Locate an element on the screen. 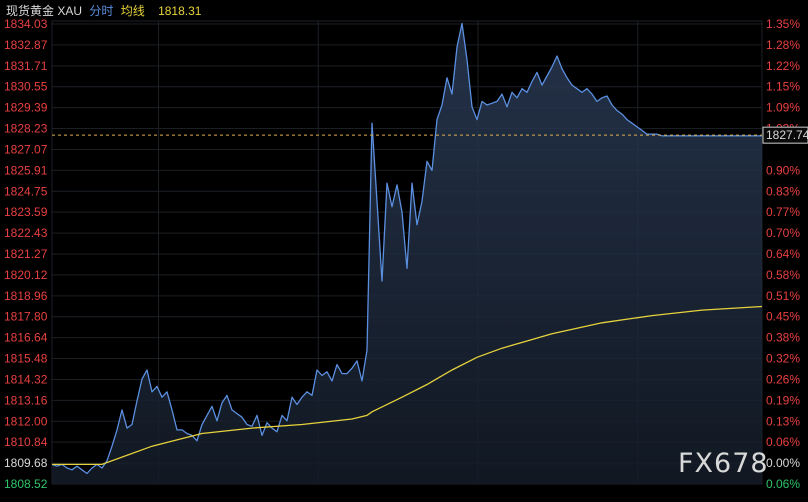 This screenshot has width=808, height=502. avg-line-value: 1818.31 is located at coordinates (180, 11).